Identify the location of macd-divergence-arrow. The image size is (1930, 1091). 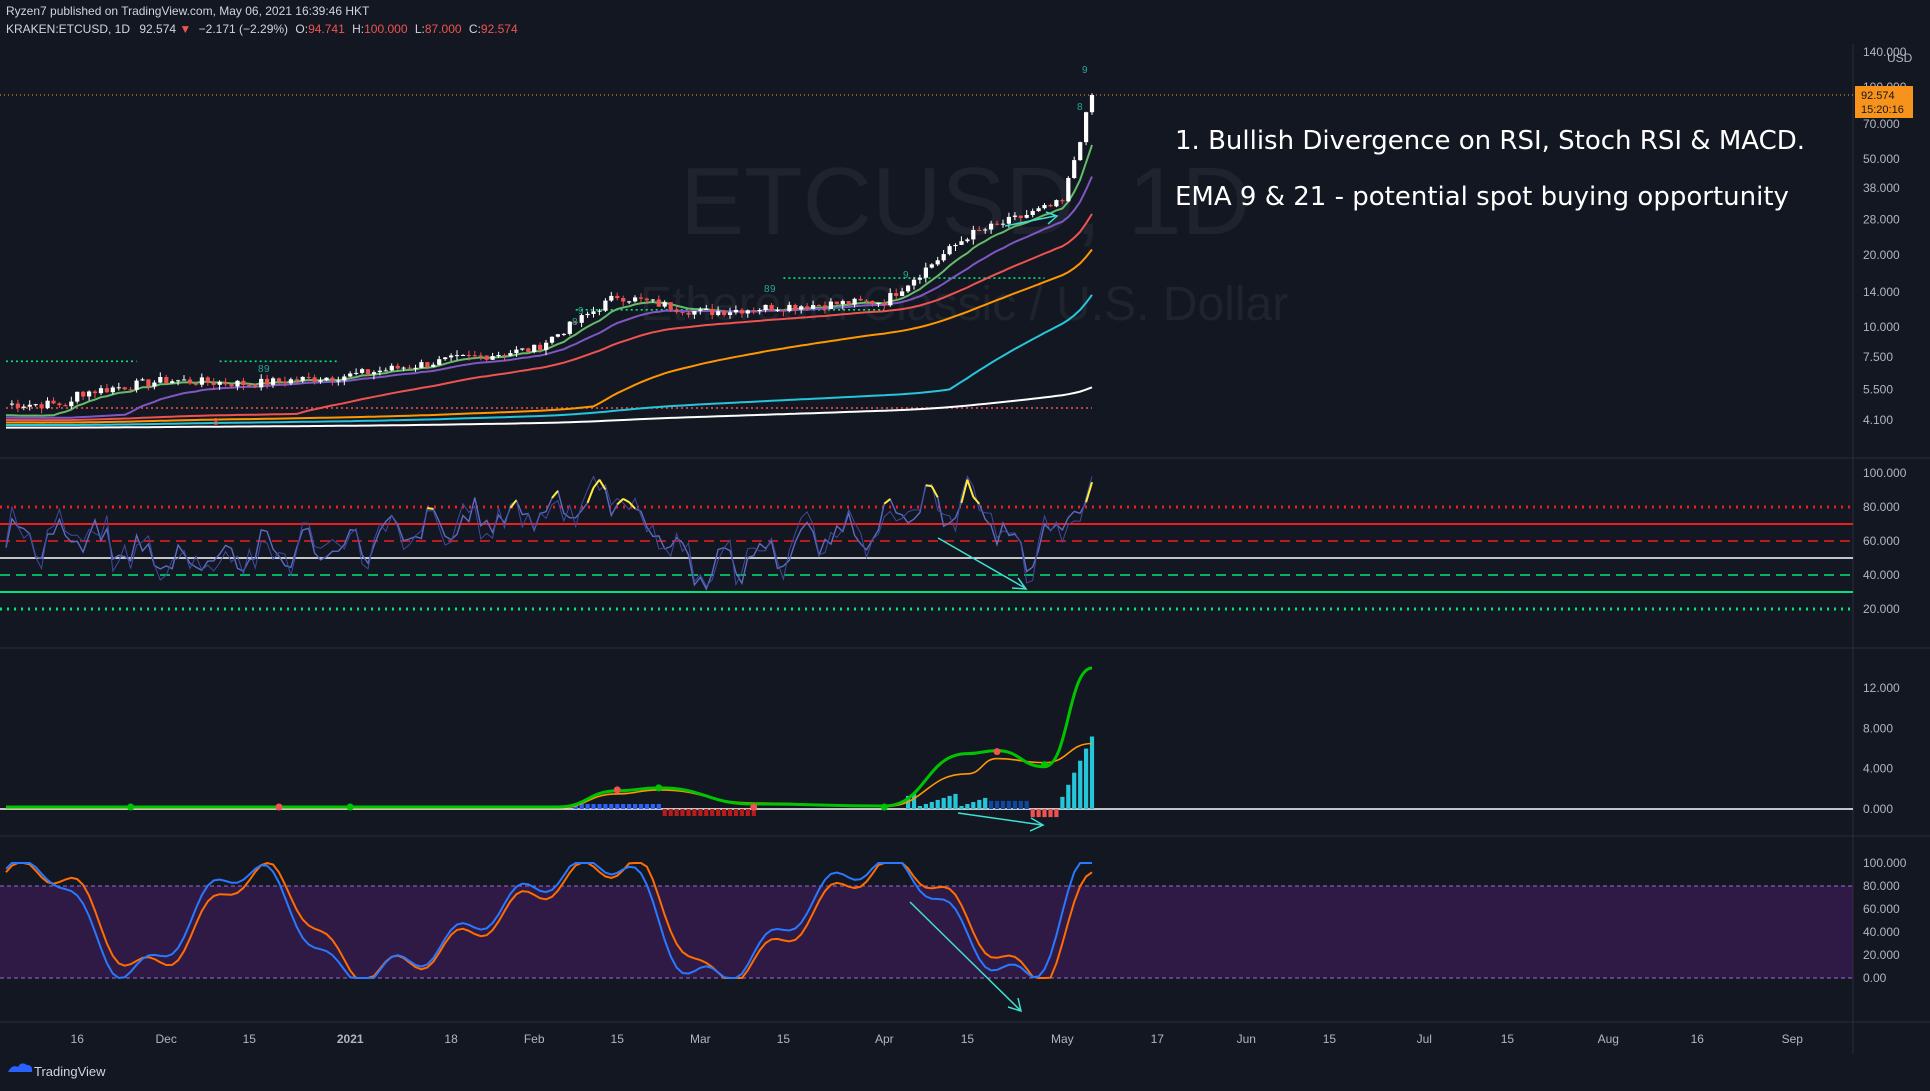
(1000, 819).